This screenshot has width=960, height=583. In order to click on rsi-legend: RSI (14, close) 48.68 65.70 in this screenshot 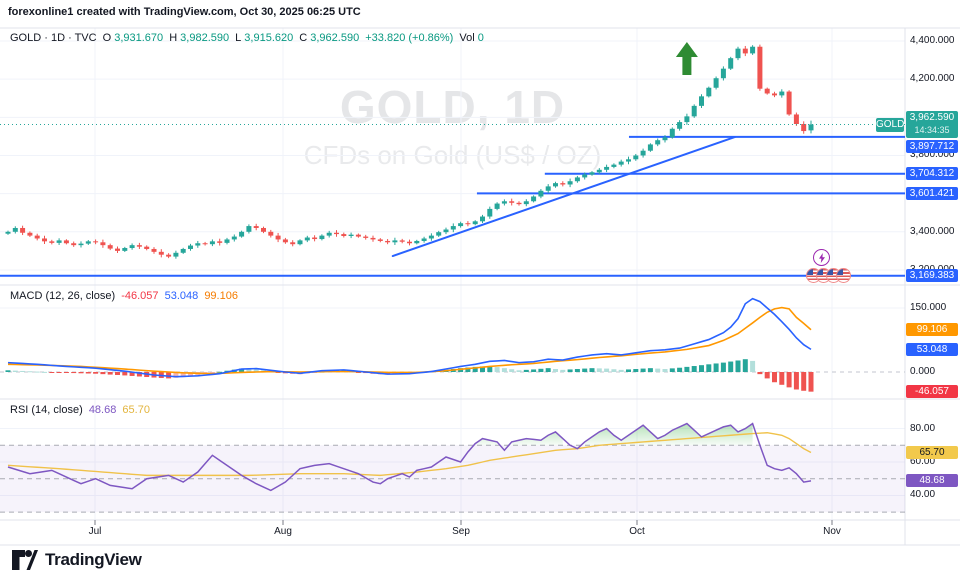, I will do `click(81, 410)`.